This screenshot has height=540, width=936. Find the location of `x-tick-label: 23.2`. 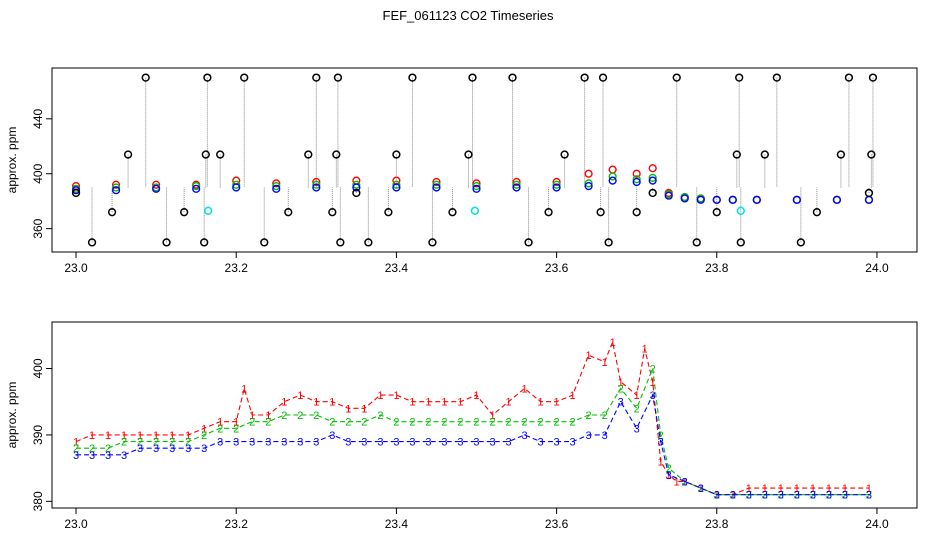

x-tick-label: 23.2 is located at coordinates (237, 268).